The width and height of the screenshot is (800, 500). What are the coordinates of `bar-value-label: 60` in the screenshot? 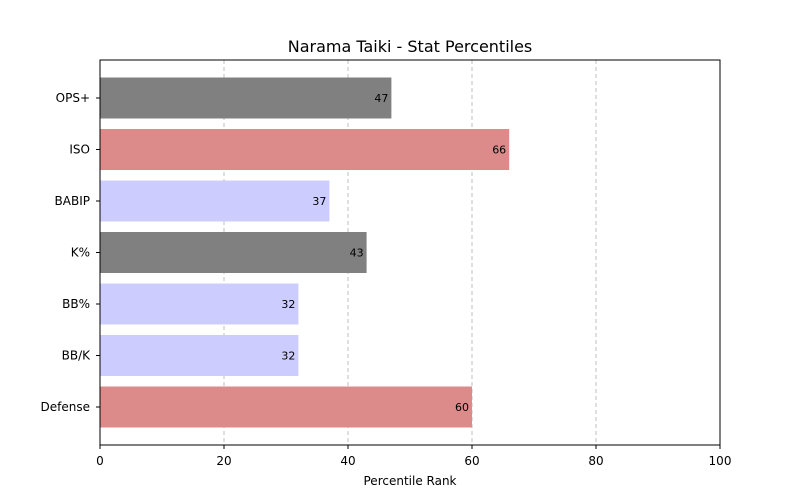 It's located at (462, 407).